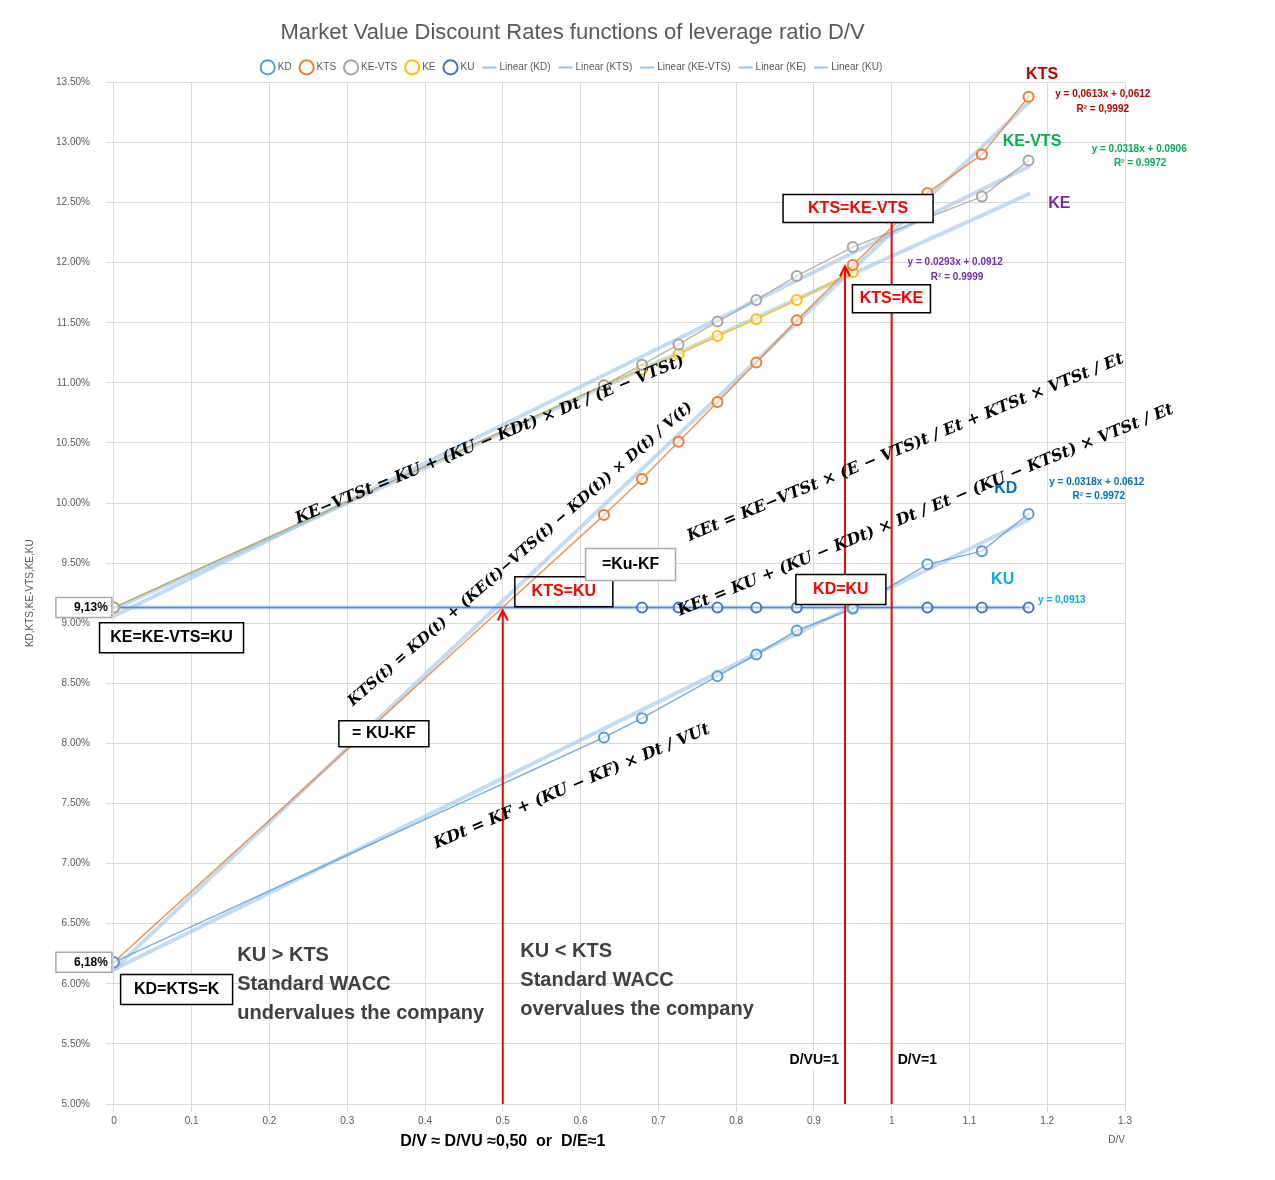 This screenshot has height=1180, width=1275. What do you see at coordinates (1117, 1139) in the screenshot?
I see `x-axis-title: D/V` at bounding box center [1117, 1139].